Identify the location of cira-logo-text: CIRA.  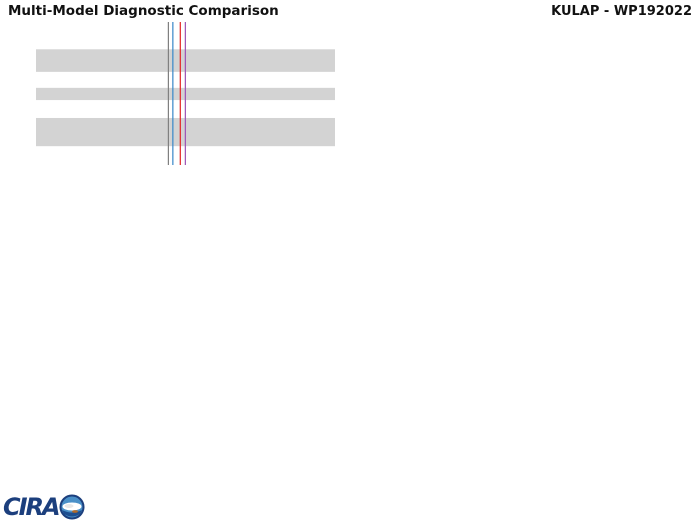
(32, 507).